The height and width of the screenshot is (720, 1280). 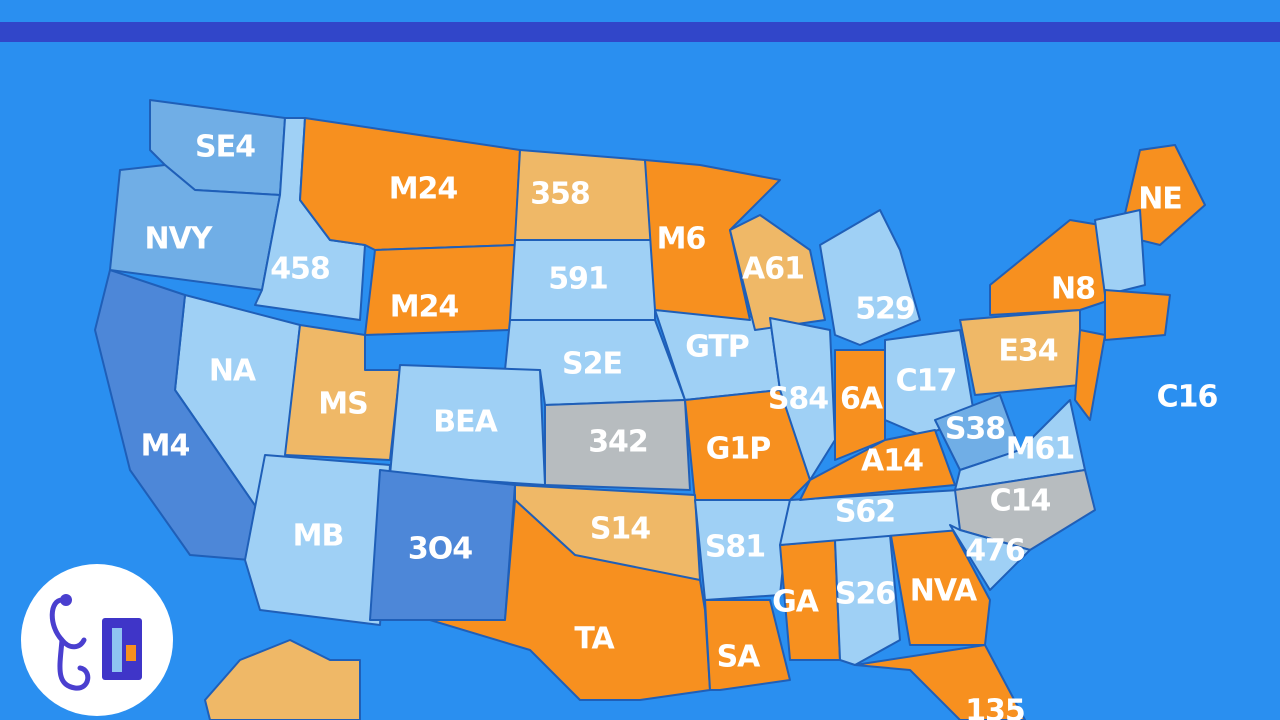 I want to click on state-label: G1P, so click(x=738, y=449).